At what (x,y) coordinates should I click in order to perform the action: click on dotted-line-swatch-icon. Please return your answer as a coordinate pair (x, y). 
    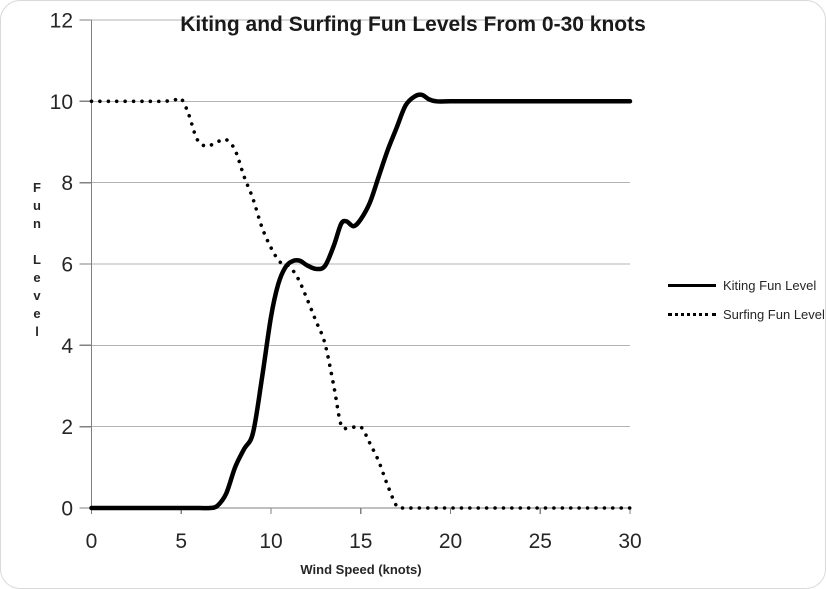
    Looking at the image, I should click on (692, 314).